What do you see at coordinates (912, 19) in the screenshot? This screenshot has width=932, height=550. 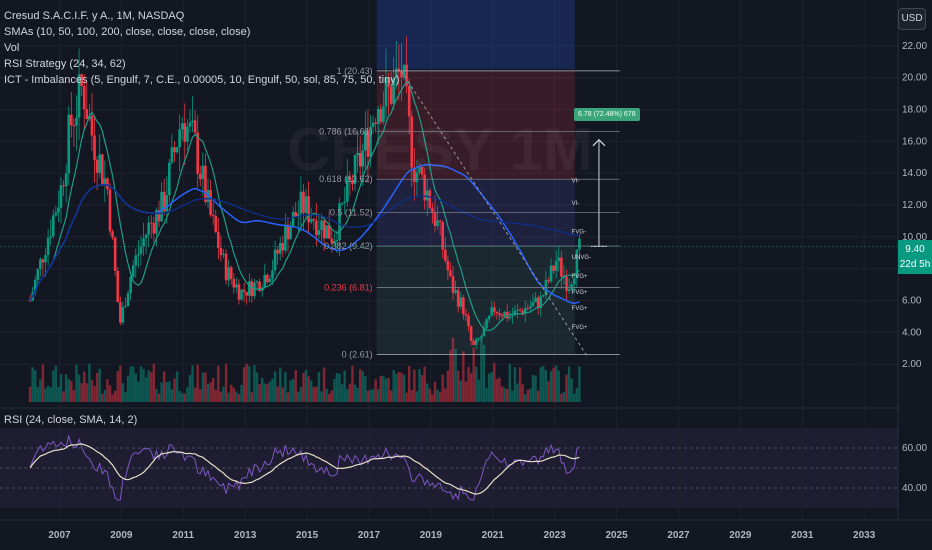 I see `currency-button: USD` at bounding box center [912, 19].